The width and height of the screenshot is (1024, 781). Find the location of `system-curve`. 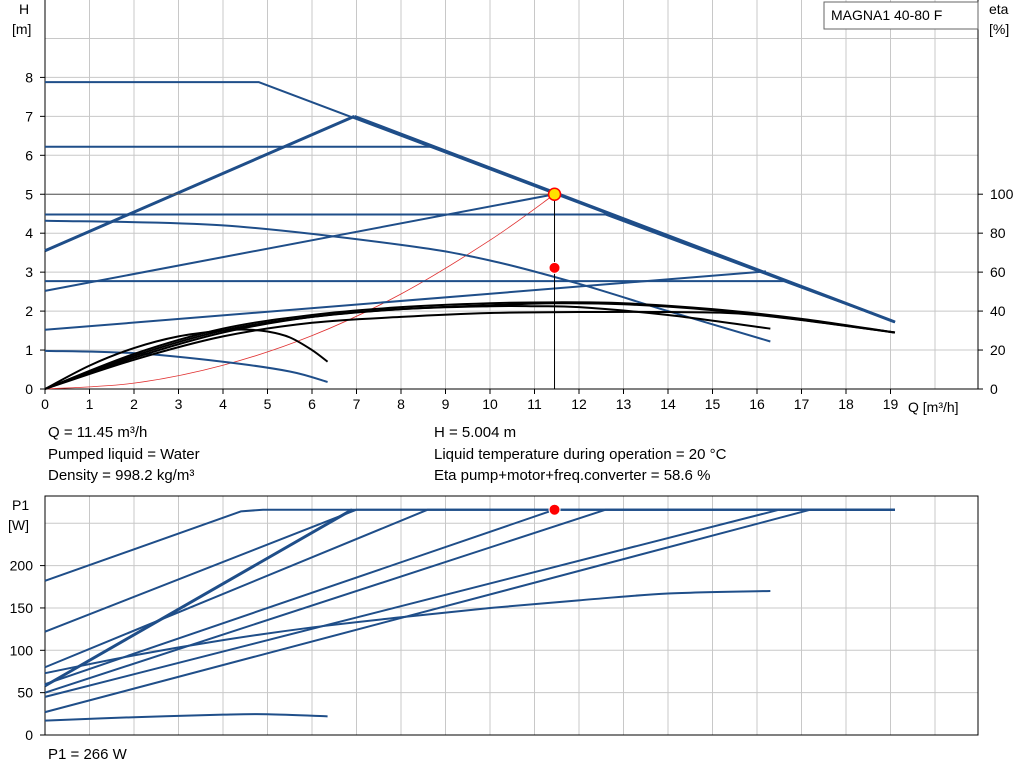

system-curve is located at coordinates (299, 291).